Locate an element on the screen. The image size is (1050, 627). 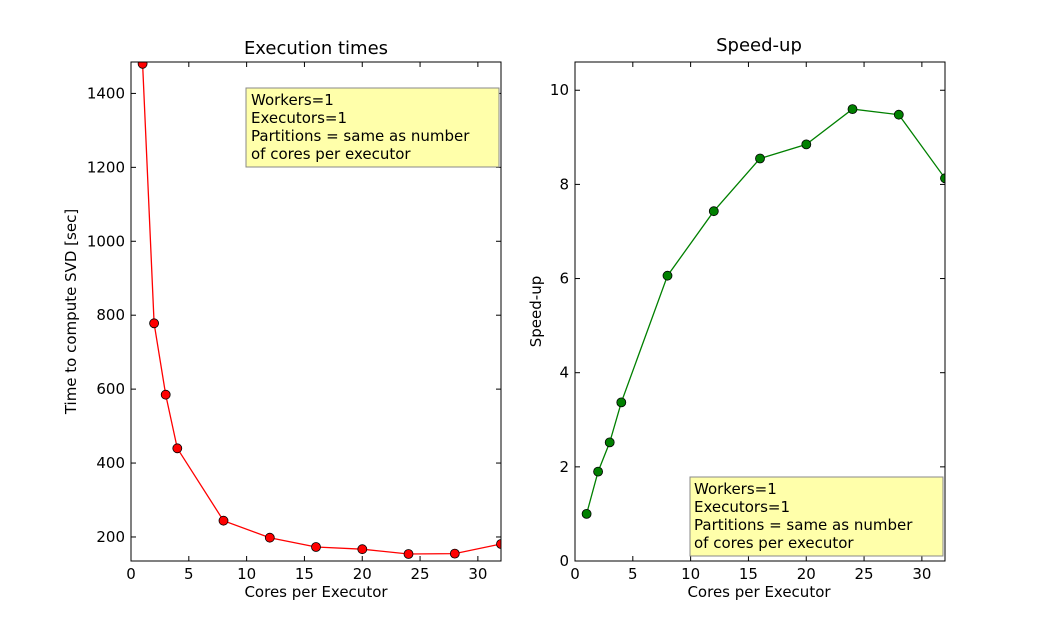
y-tick-label: 4 is located at coordinates (564, 373).